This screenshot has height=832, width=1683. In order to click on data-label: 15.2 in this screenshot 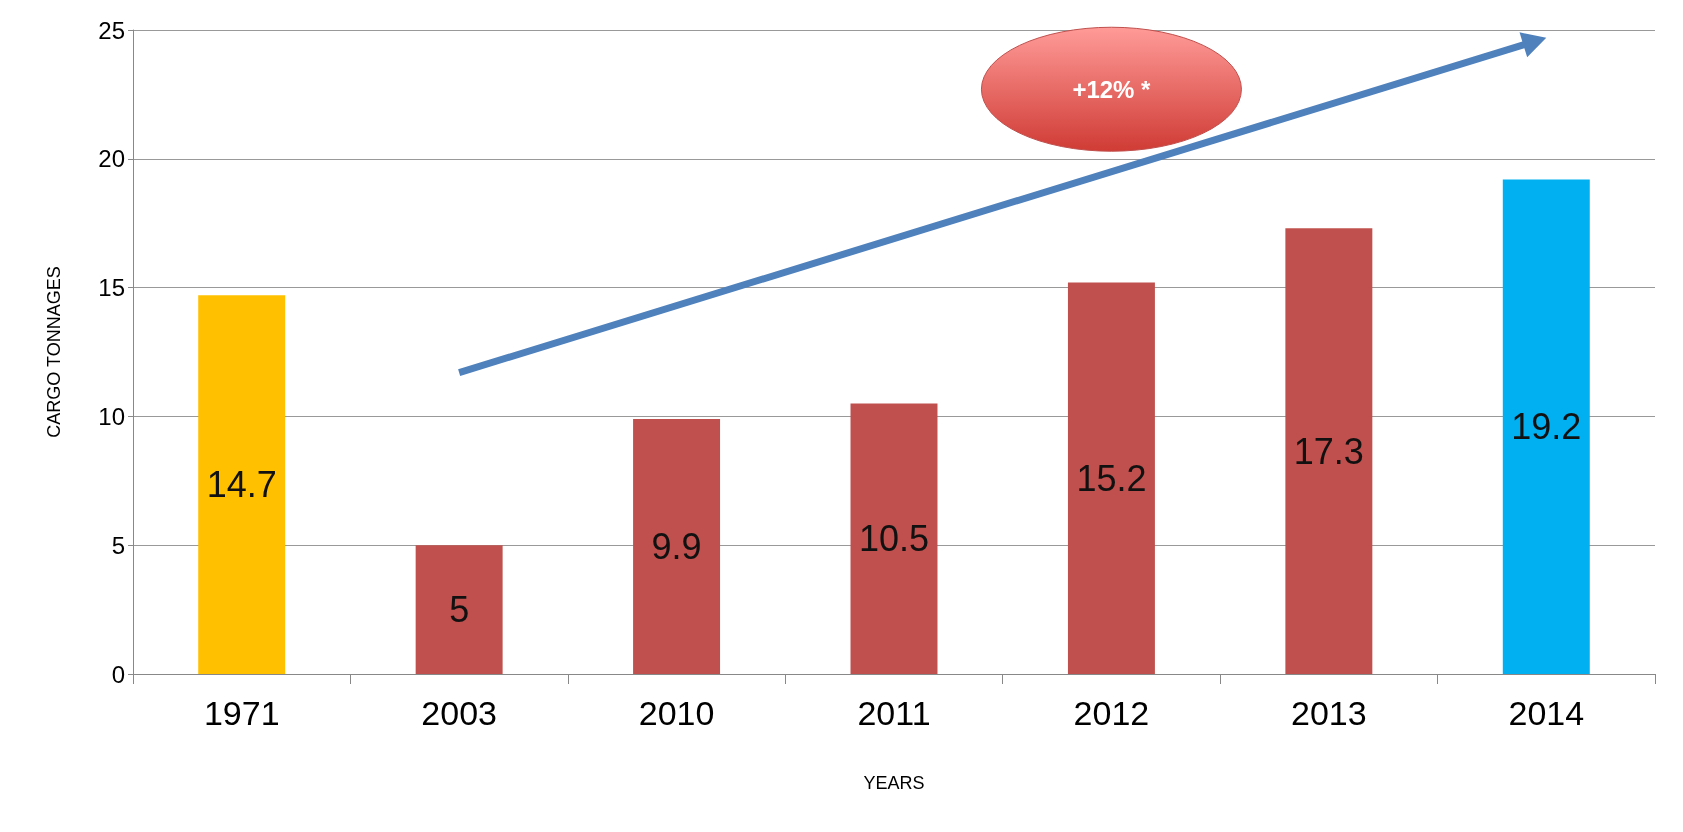, I will do `click(1111, 478)`.